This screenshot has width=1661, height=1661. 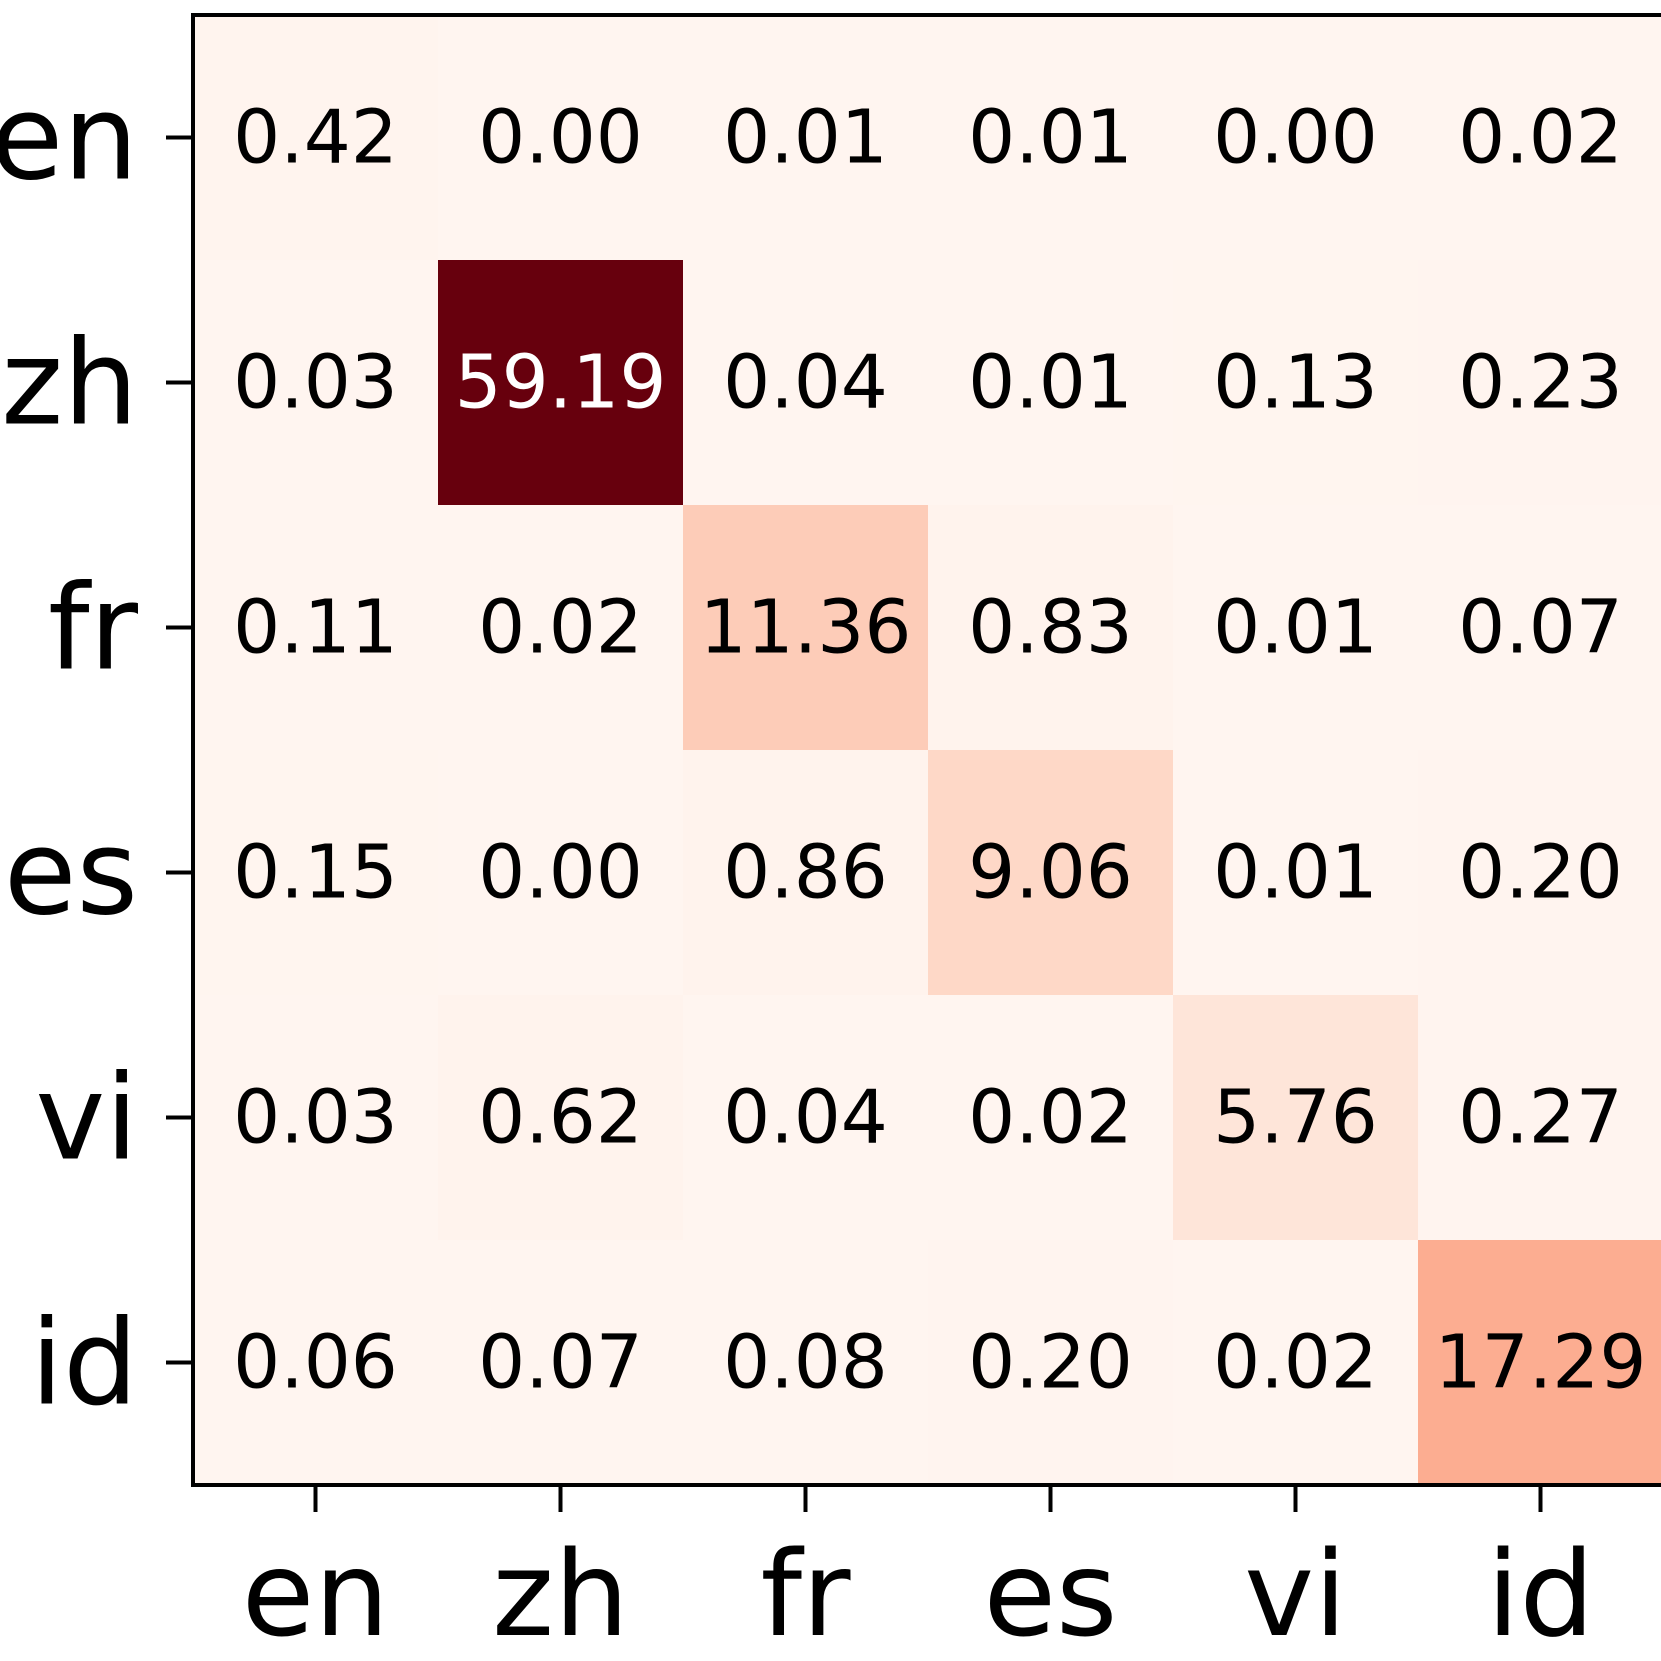 I want to click on y-tick-label: vi, so click(x=86, y=1118).